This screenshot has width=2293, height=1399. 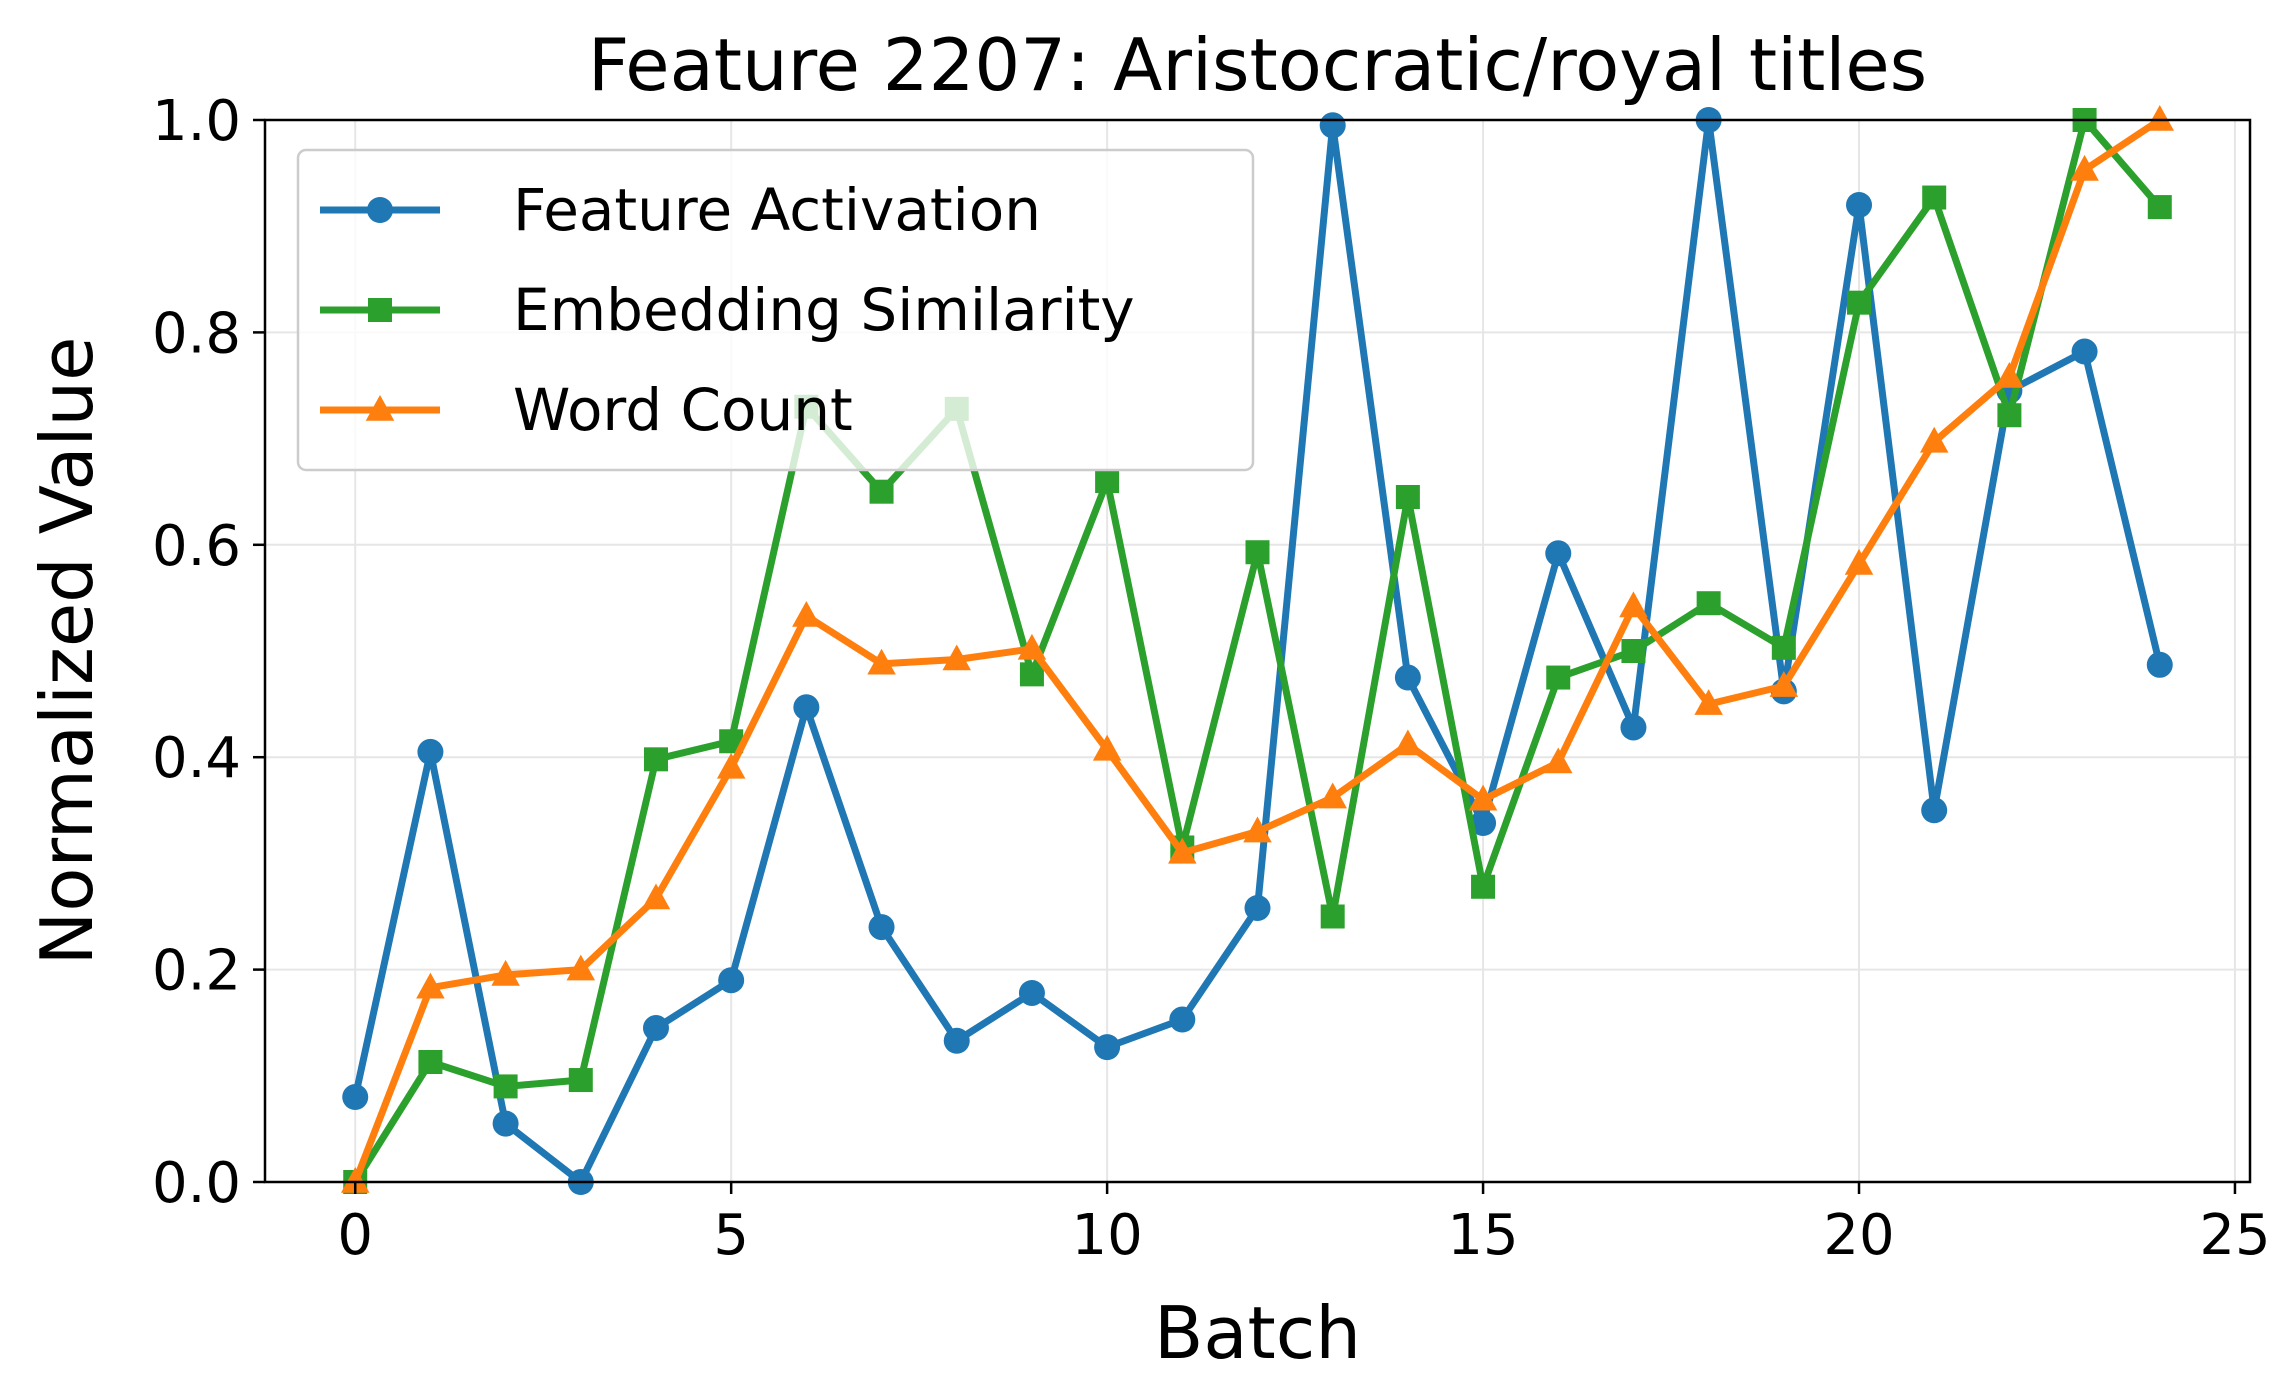 I want to click on legend-box, so click(x=775, y=310).